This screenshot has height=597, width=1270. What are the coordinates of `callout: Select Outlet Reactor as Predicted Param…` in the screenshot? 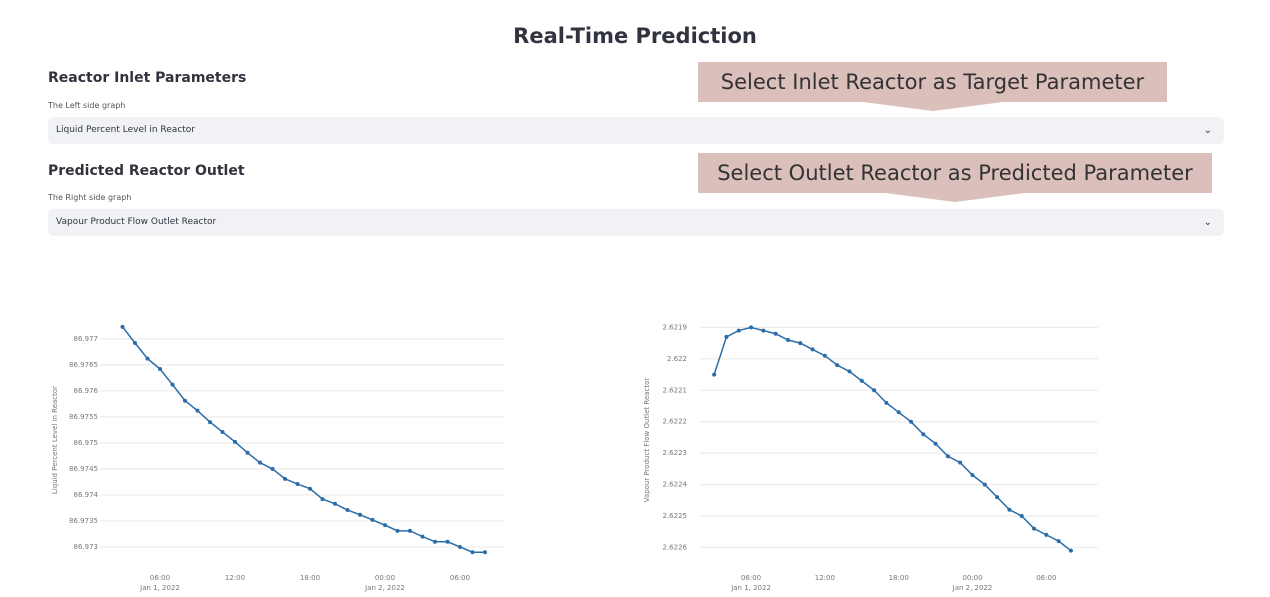 It's located at (955, 177).